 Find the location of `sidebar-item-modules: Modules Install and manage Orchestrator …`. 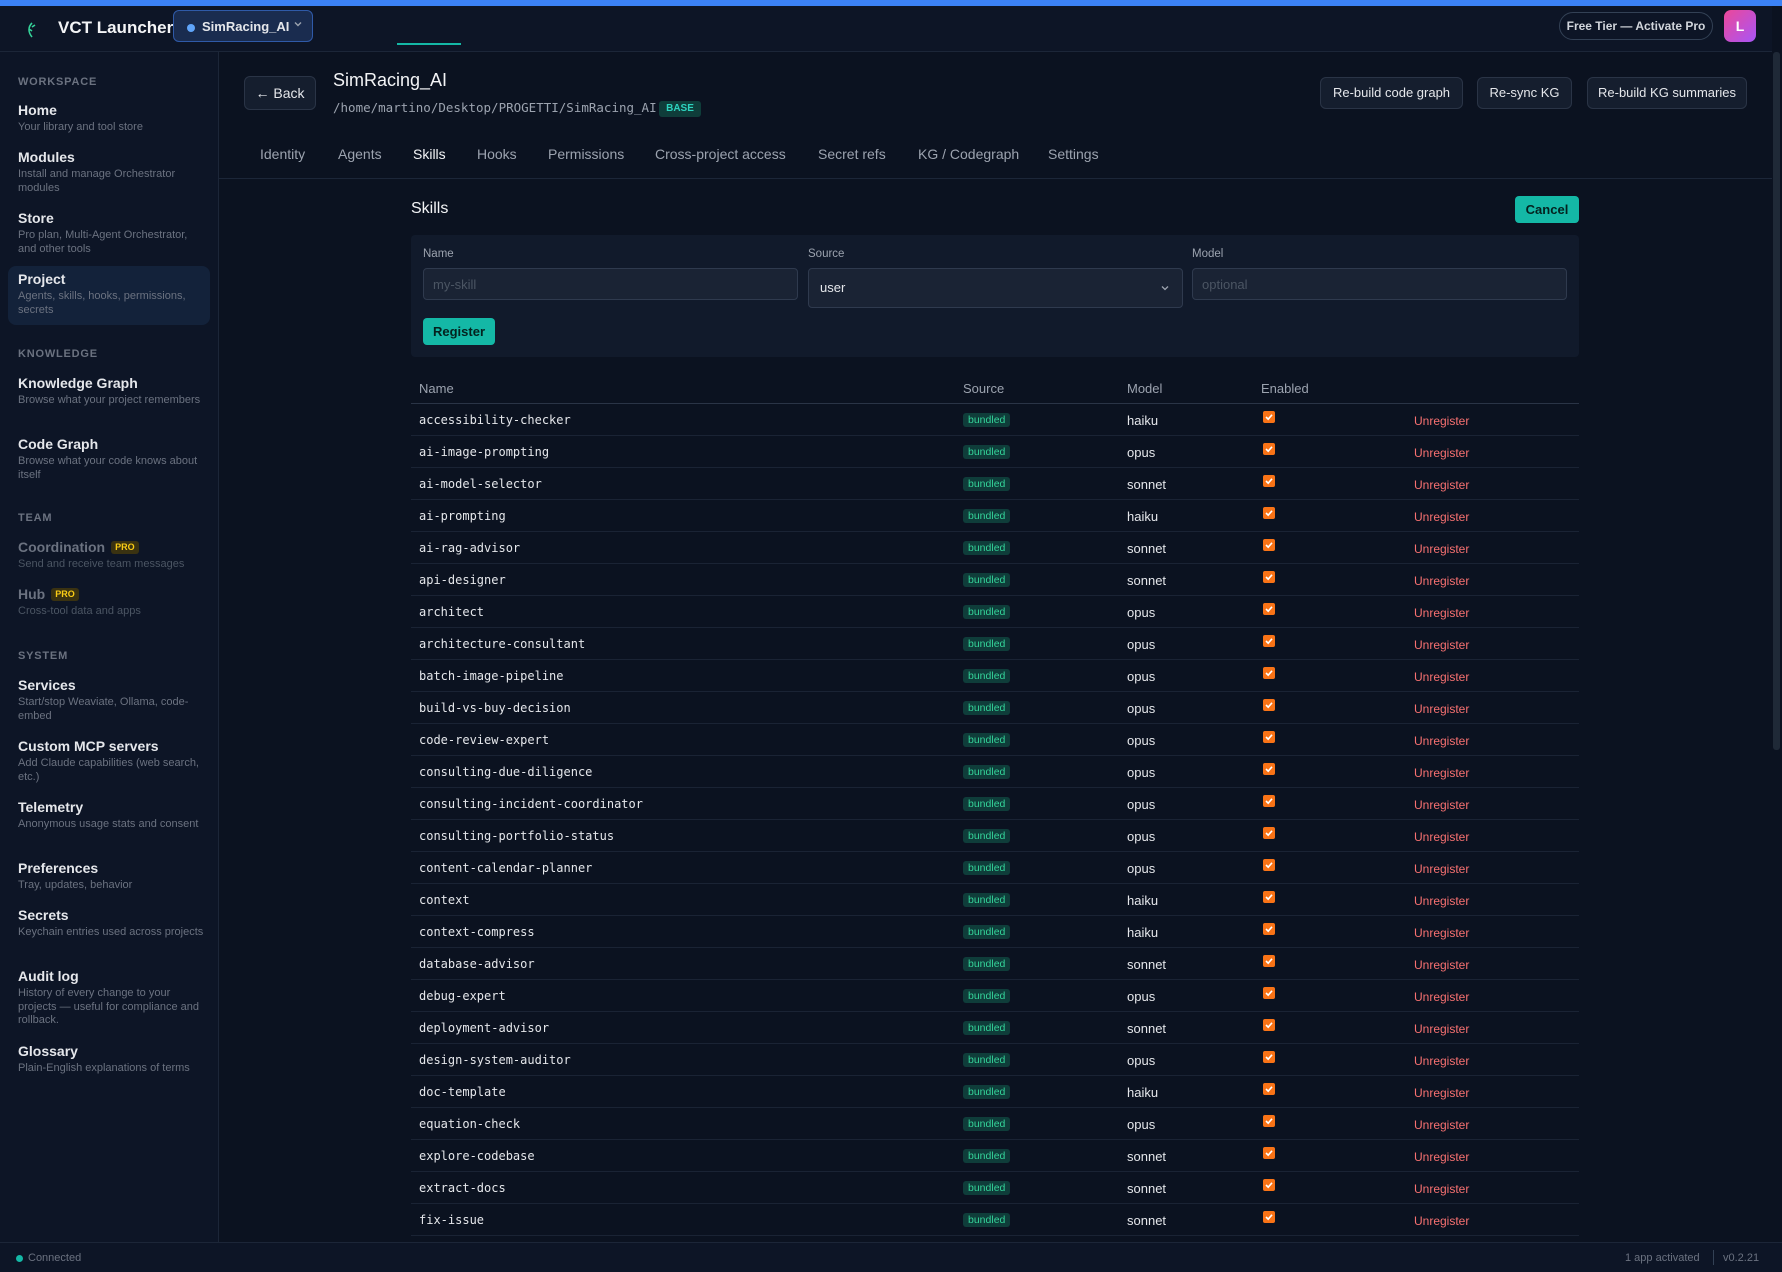

sidebar-item-modules: Modules Install and manage Orchestrator … is located at coordinates (109, 174).